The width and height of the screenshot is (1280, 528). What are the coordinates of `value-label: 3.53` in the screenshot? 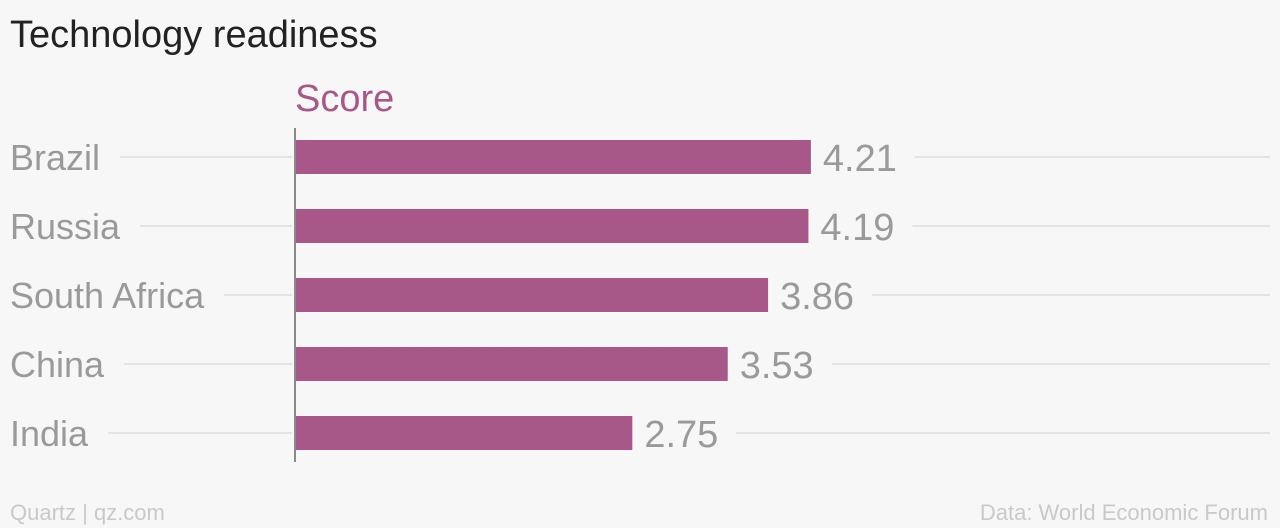 It's located at (777, 366).